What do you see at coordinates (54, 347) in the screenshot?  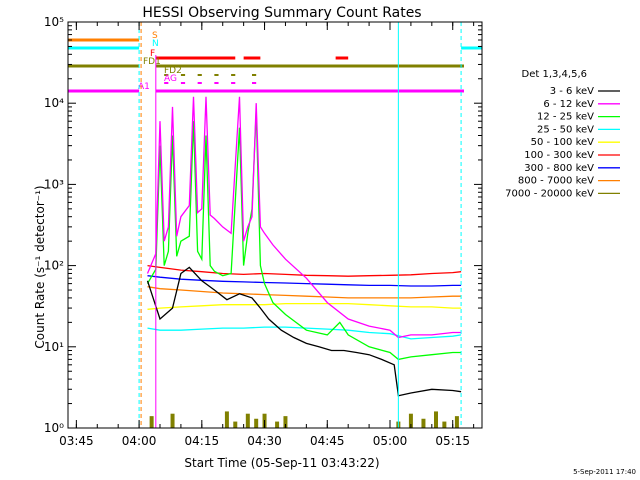 I see `y-tick-label: 10¹` at bounding box center [54, 347].